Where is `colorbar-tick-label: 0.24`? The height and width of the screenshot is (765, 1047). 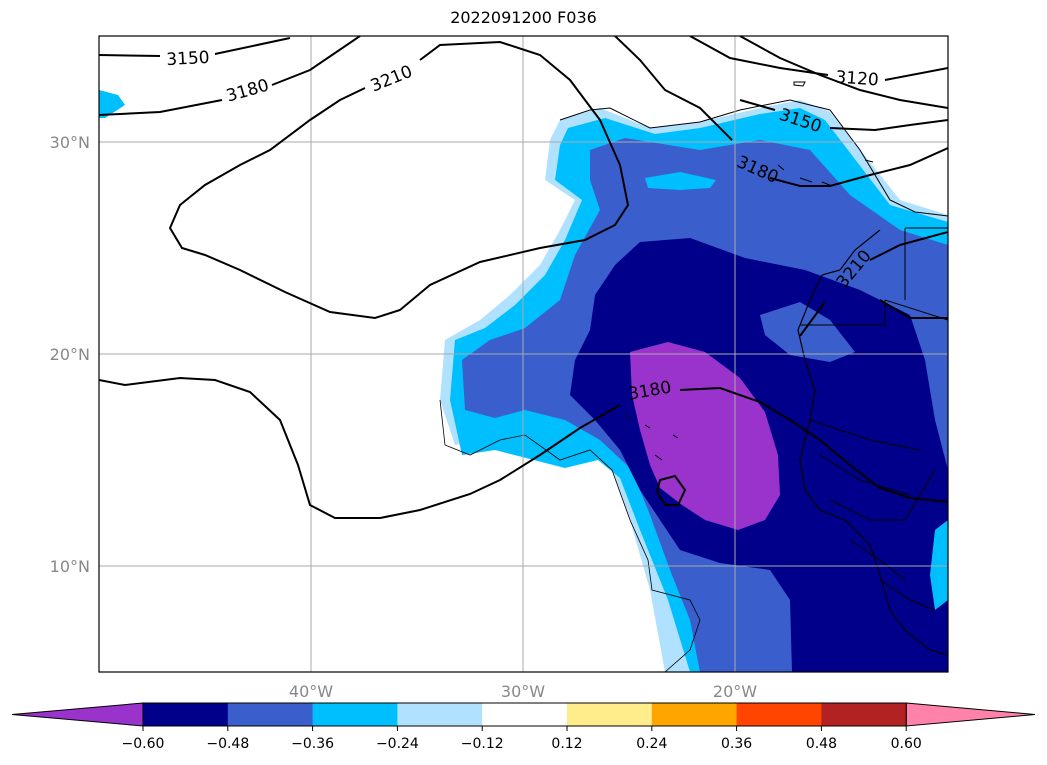 colorbar-tick-label: 0.24 is located at coordinates (651, 744).